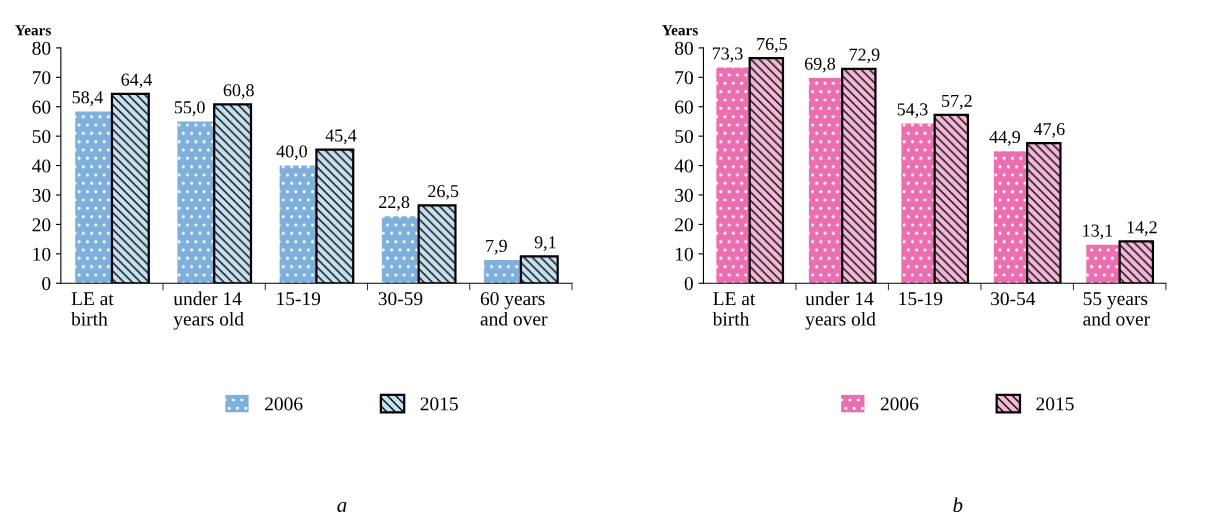  Describe the element at coordinates (400, 299) in the screenshot. I see `x-tick-label: 30-59` at that location.